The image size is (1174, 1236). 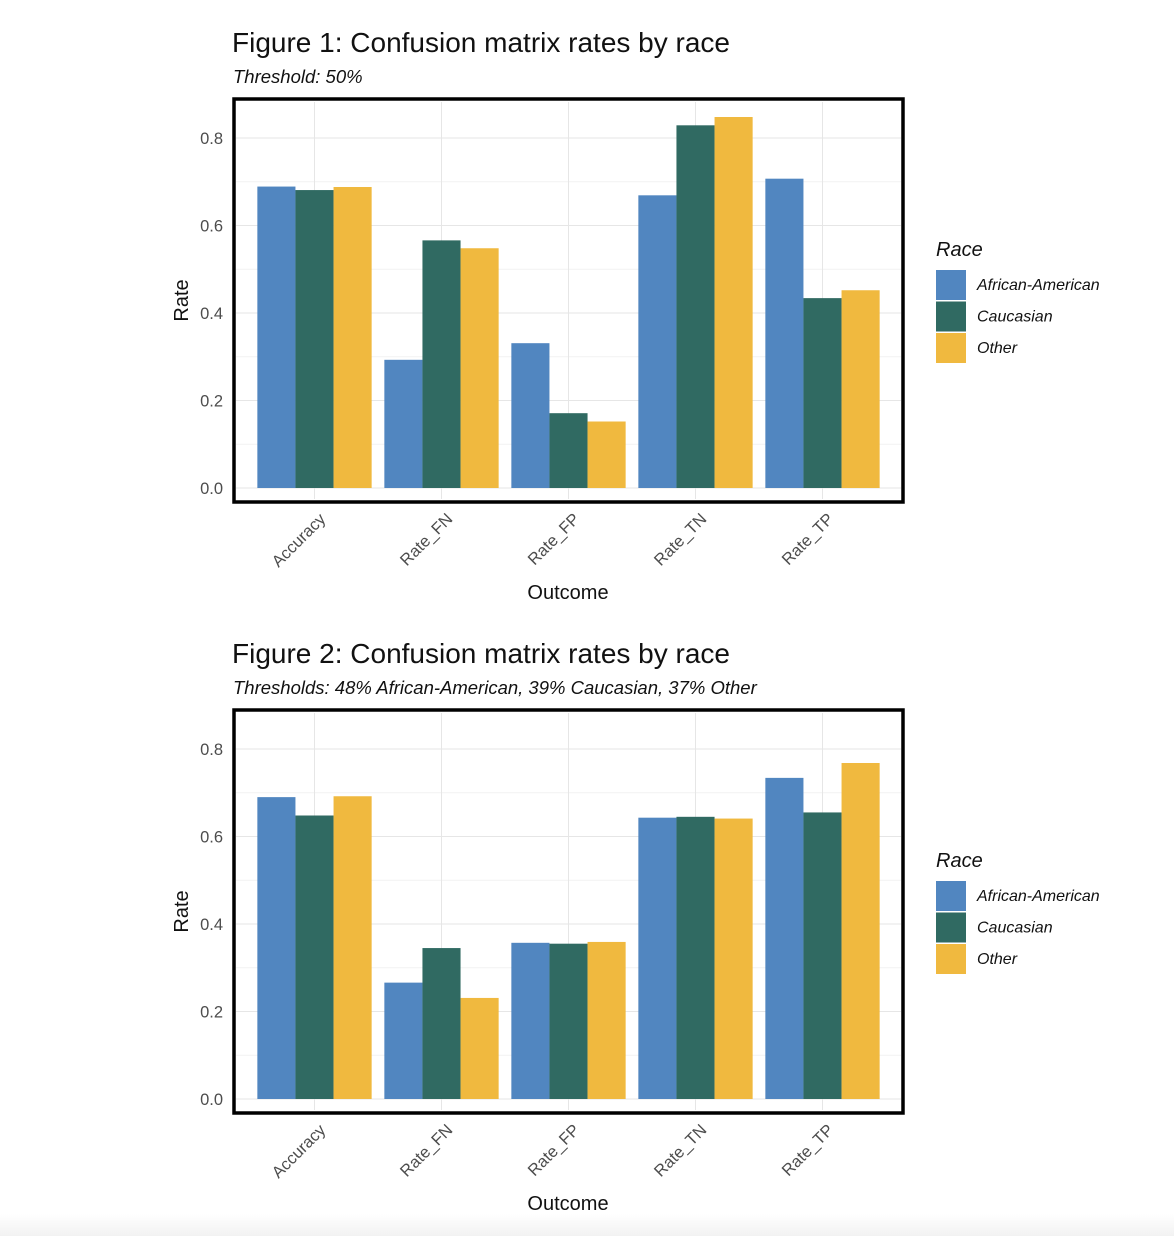 I want to click on bars, so click(x=568, y=931).